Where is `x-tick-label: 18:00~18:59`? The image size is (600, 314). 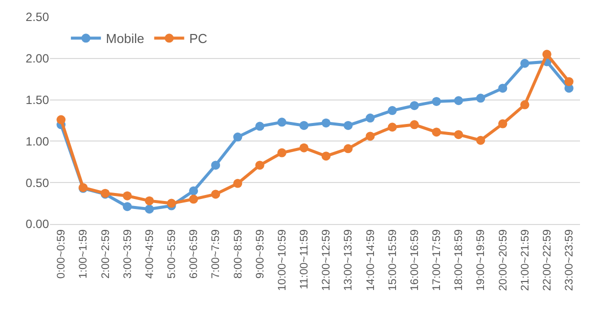
x-tick-label: 18:00~18:59 is located at coordinates (459, 260).